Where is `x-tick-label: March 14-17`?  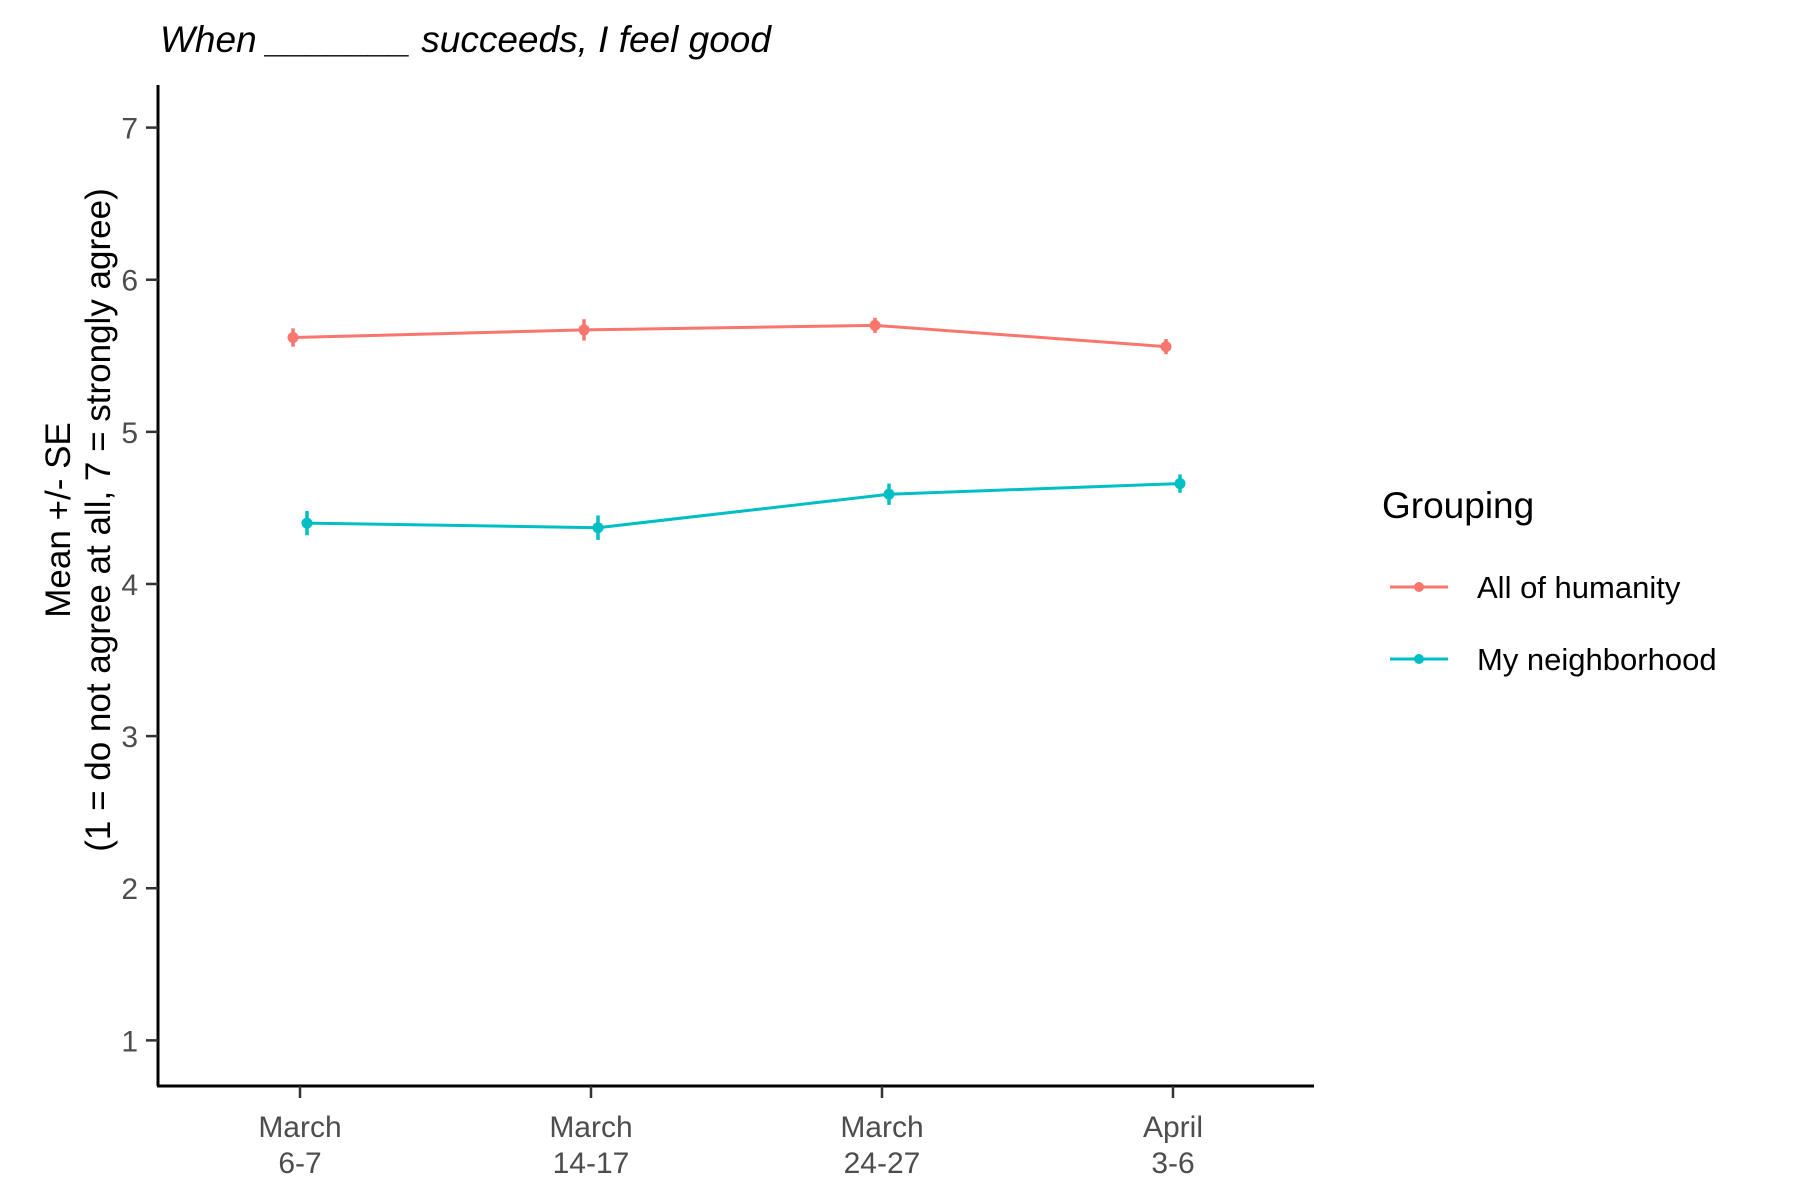 x-tick-label: March 14-17 is located at coordinates (590, 1145).